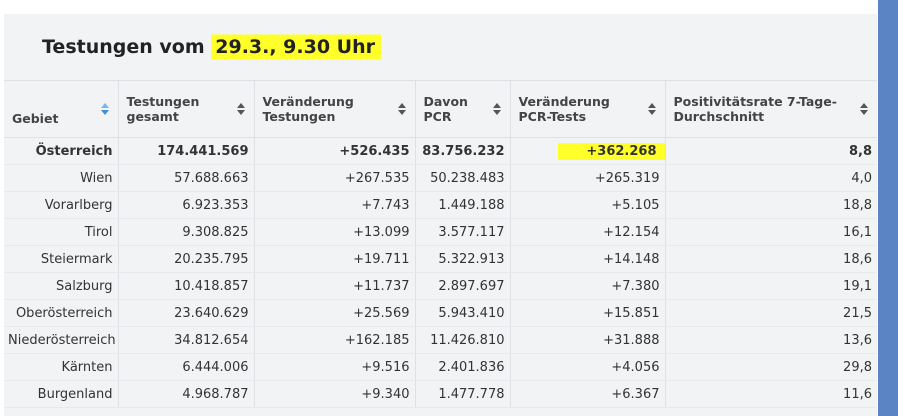 Image resolution: width=898 pixels, height=416 pixels. Describe the element at coordinates (771, 340) in the screenshot. I see `cell-rate: 13,6` at that location.